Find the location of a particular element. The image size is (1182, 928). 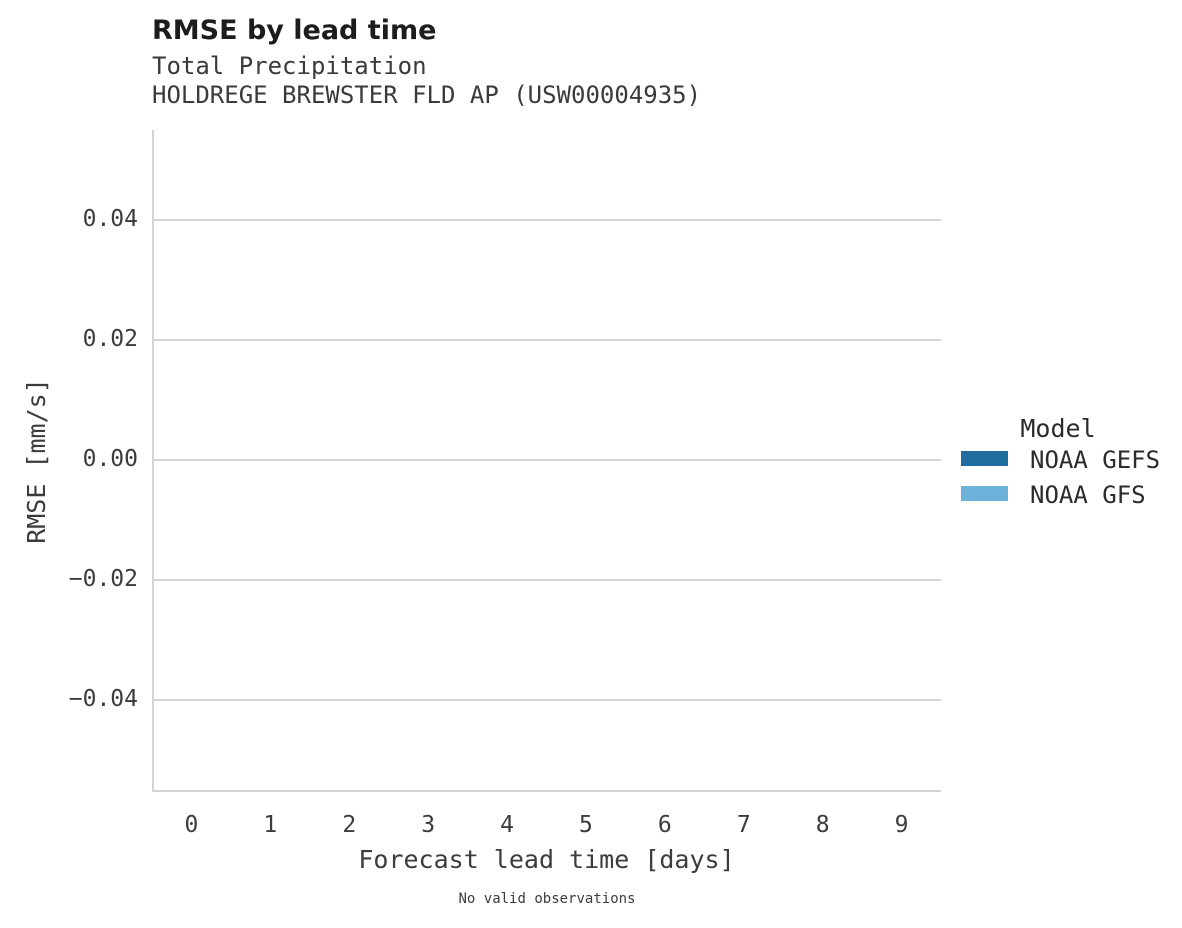

y-axis-title: RMSE [mm/s] is located at coordinates (36, 461).